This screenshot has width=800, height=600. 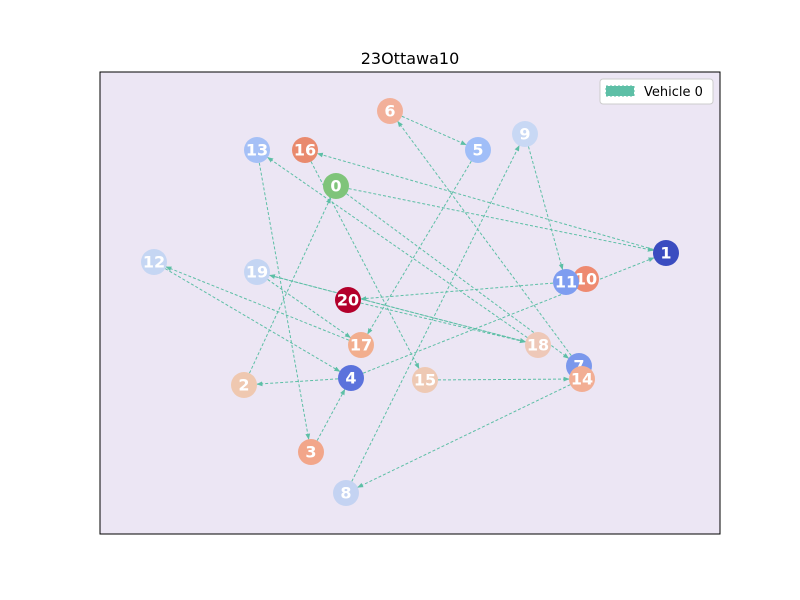 I want to click on legend-label-vehicle-0: Vehicle 0, so click(x=673, y=92).